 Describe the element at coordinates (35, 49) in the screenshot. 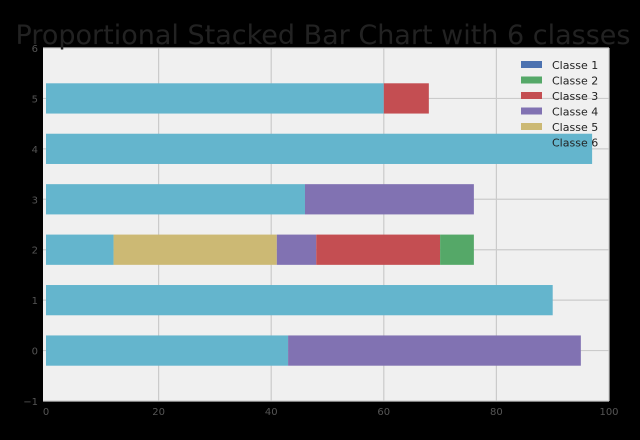

I see `y-tick-label: 6` at that location.